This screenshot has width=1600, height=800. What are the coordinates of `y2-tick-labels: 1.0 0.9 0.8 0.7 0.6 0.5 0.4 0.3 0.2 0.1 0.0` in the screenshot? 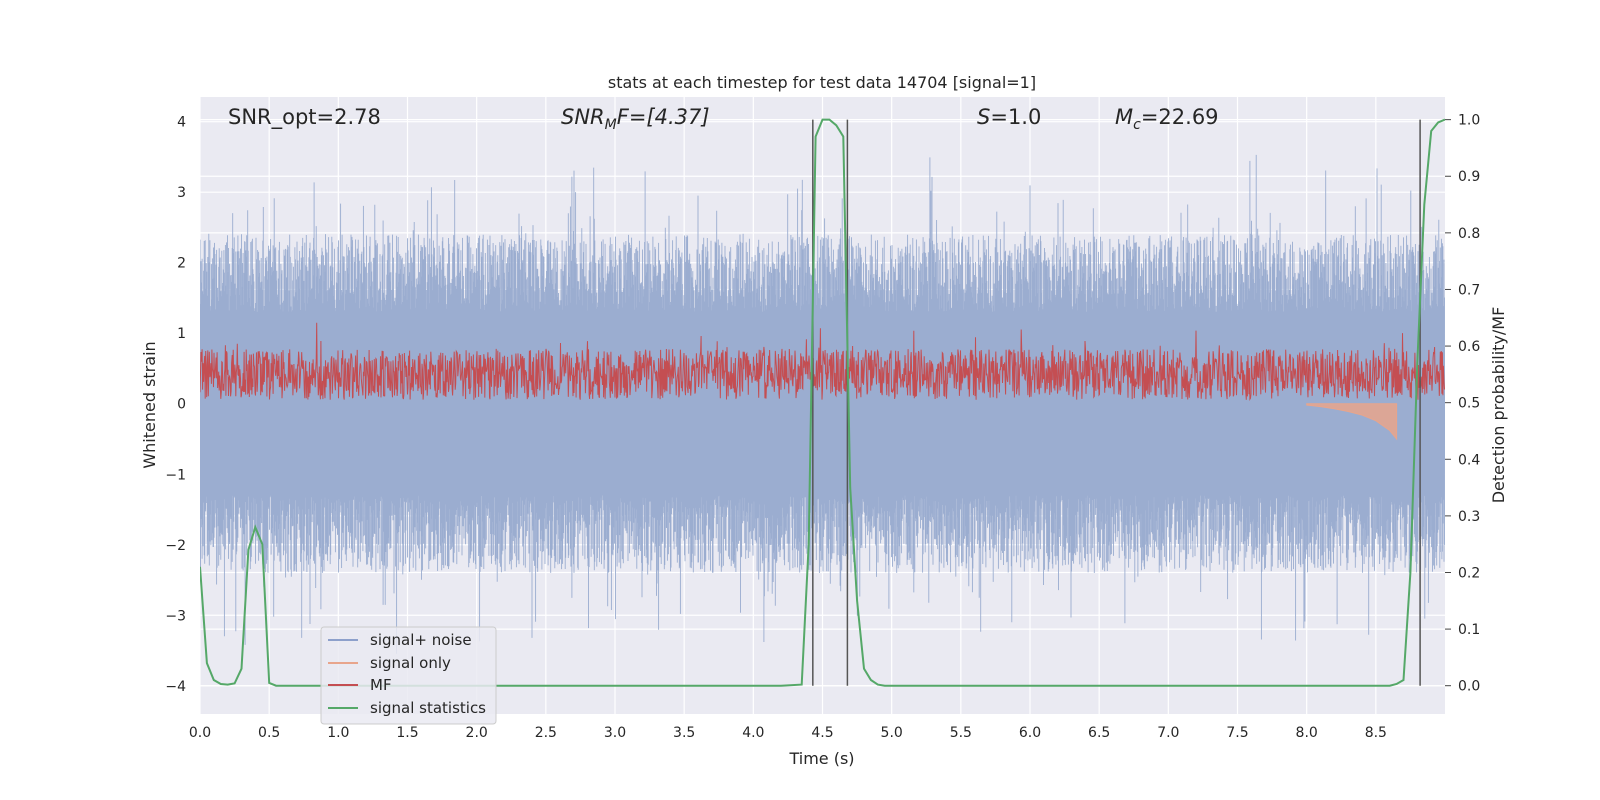 It's located at (1462, 404).